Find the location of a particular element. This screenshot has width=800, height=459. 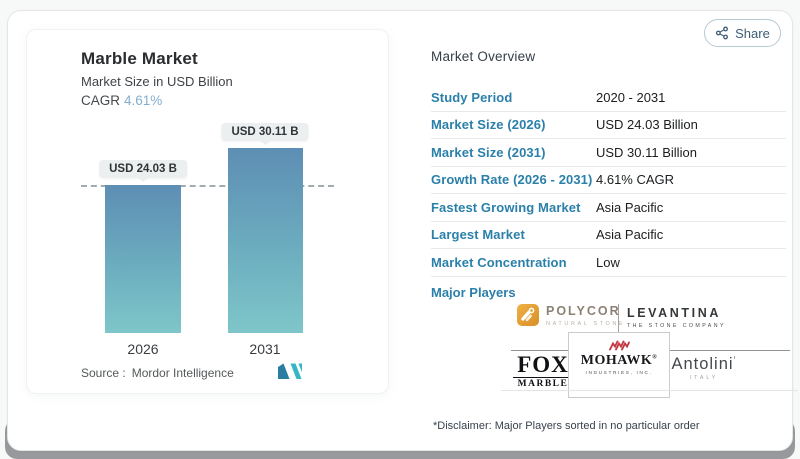

chart-subtitle: Market Size in USD Billion is located at coordinates (157, 81).